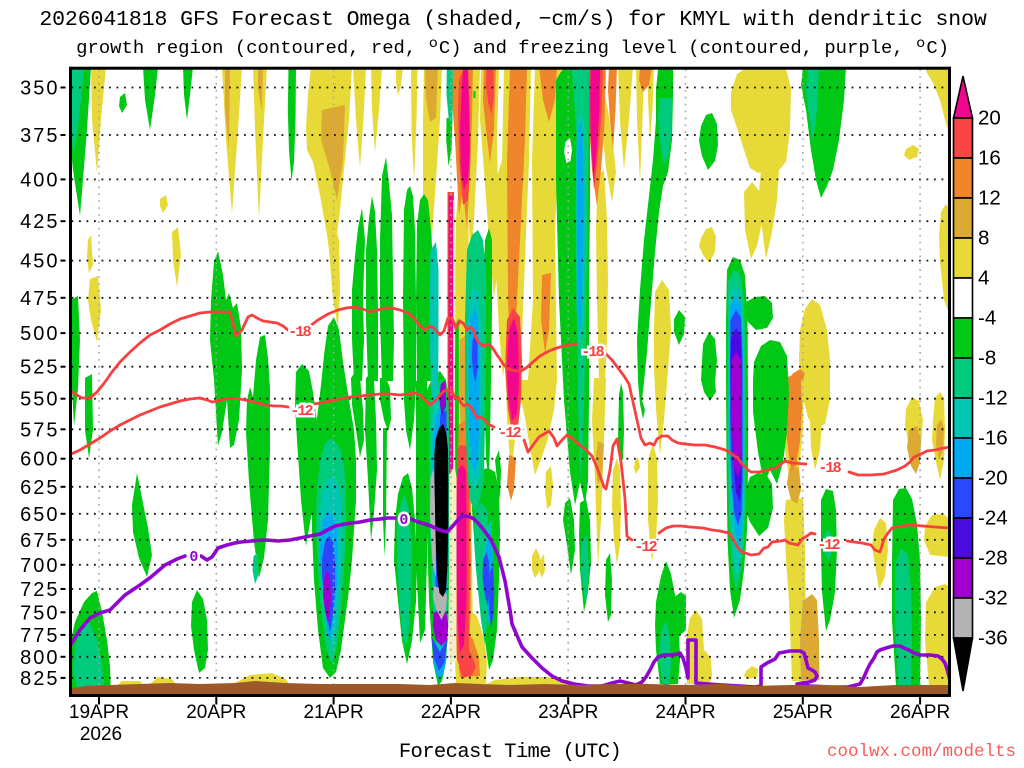 This screenshot has width=1024, height=768. What do you see at coordinates (39, 299) in the screenshot?
I see `svg-text: 475` at bounding box center [39, 299].